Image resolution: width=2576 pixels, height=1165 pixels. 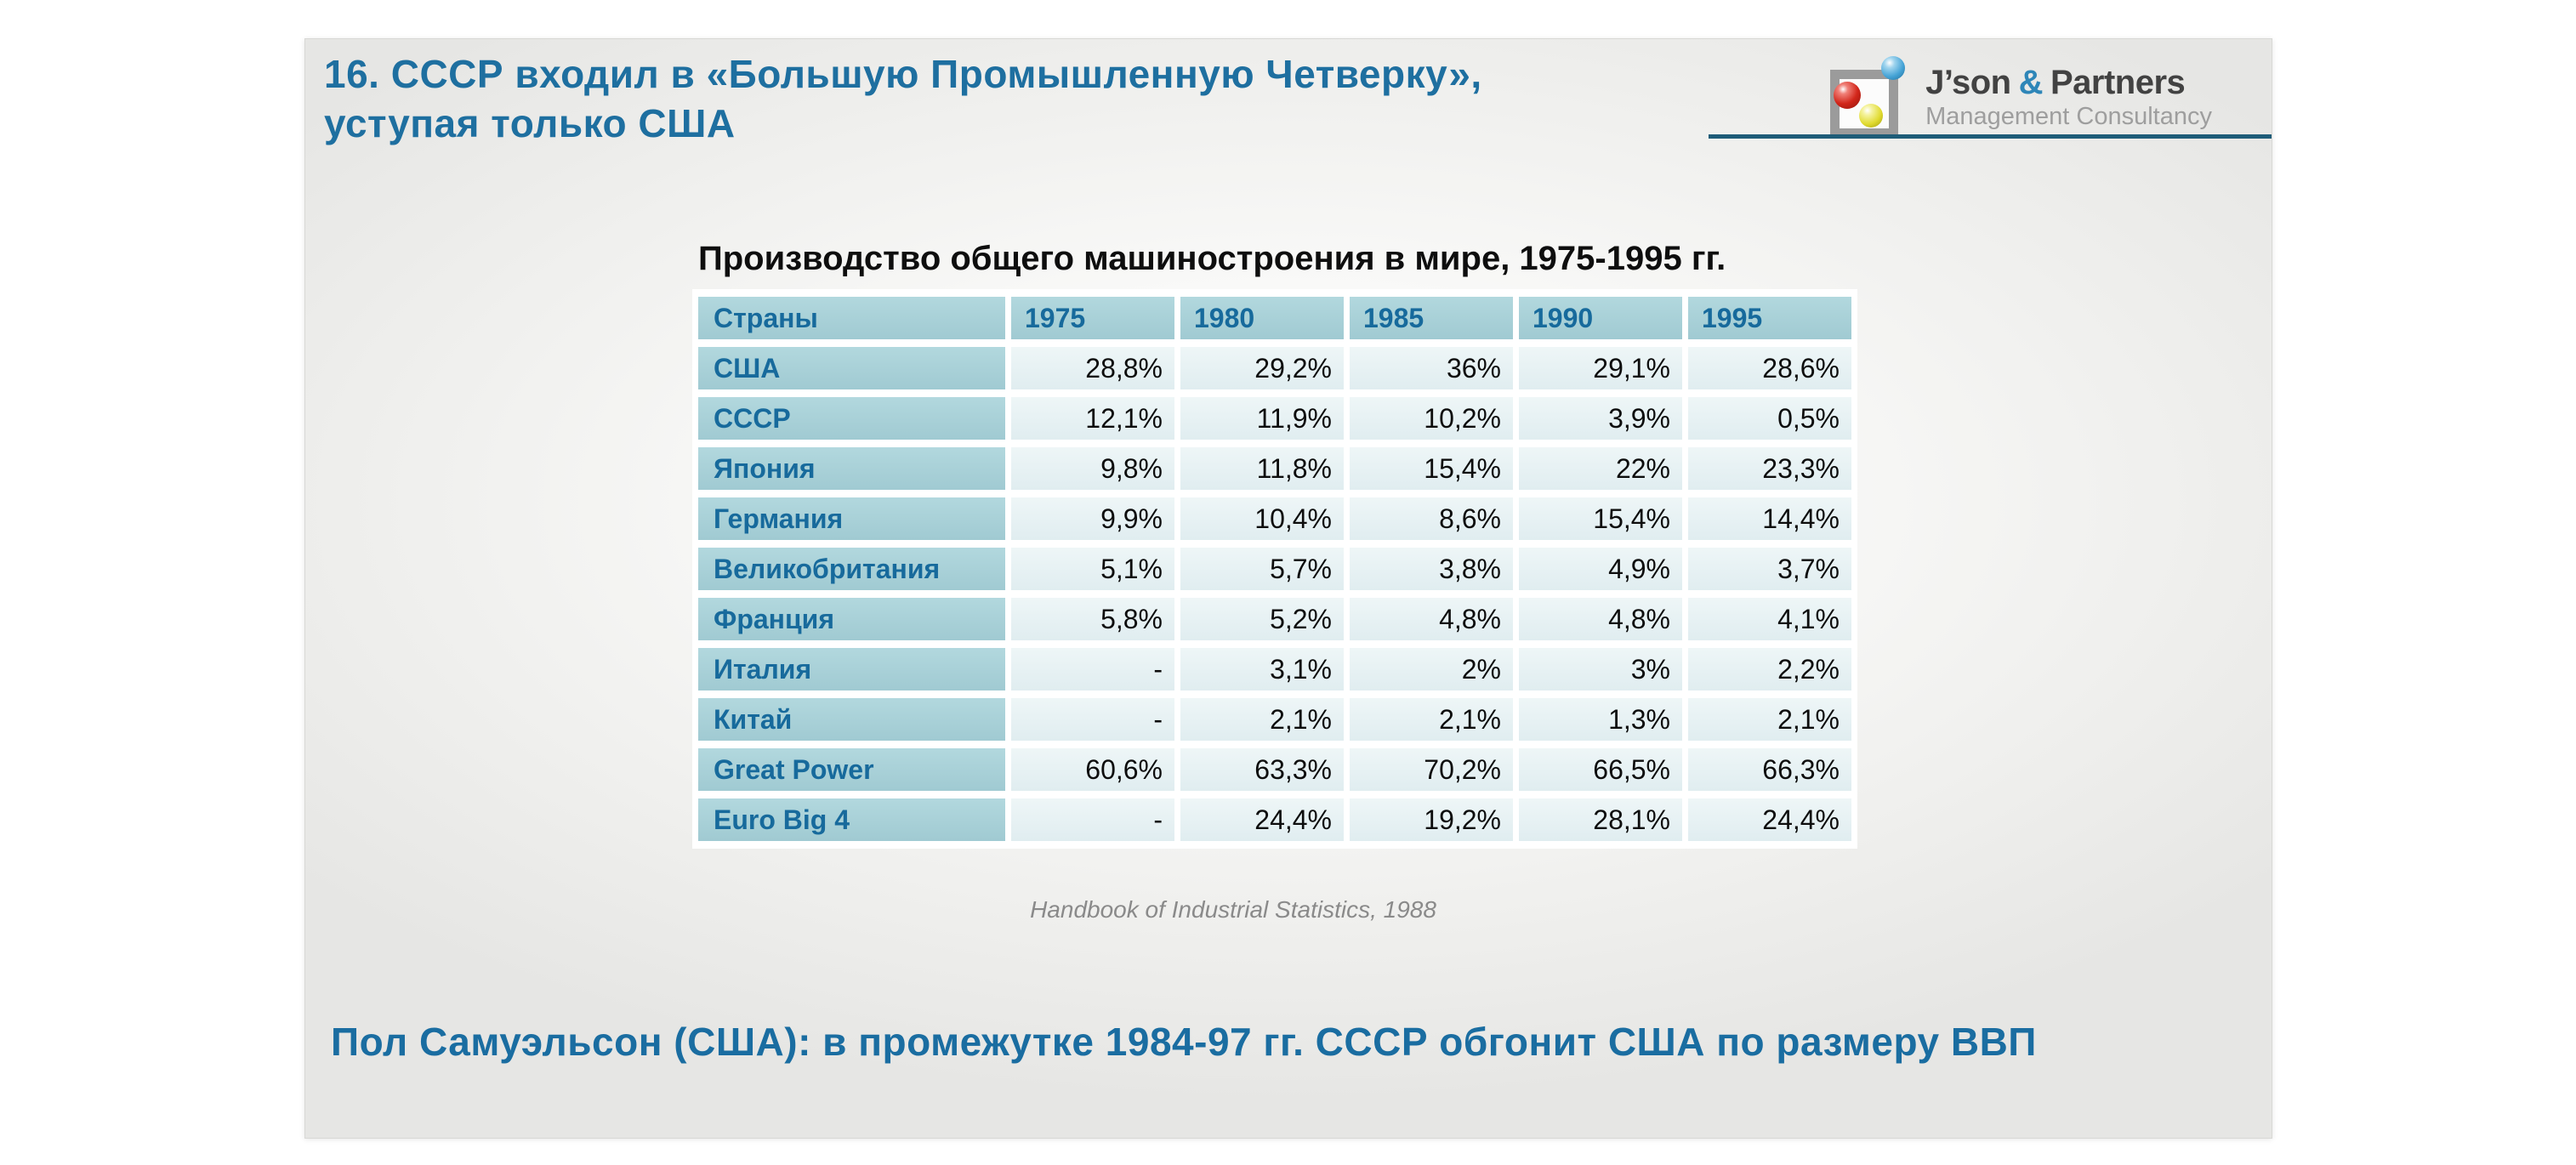 I want to click on table-row: Euro Big 4-24,4% 19,2% 28,1% 24,4%, so click(x=1274, y=819).